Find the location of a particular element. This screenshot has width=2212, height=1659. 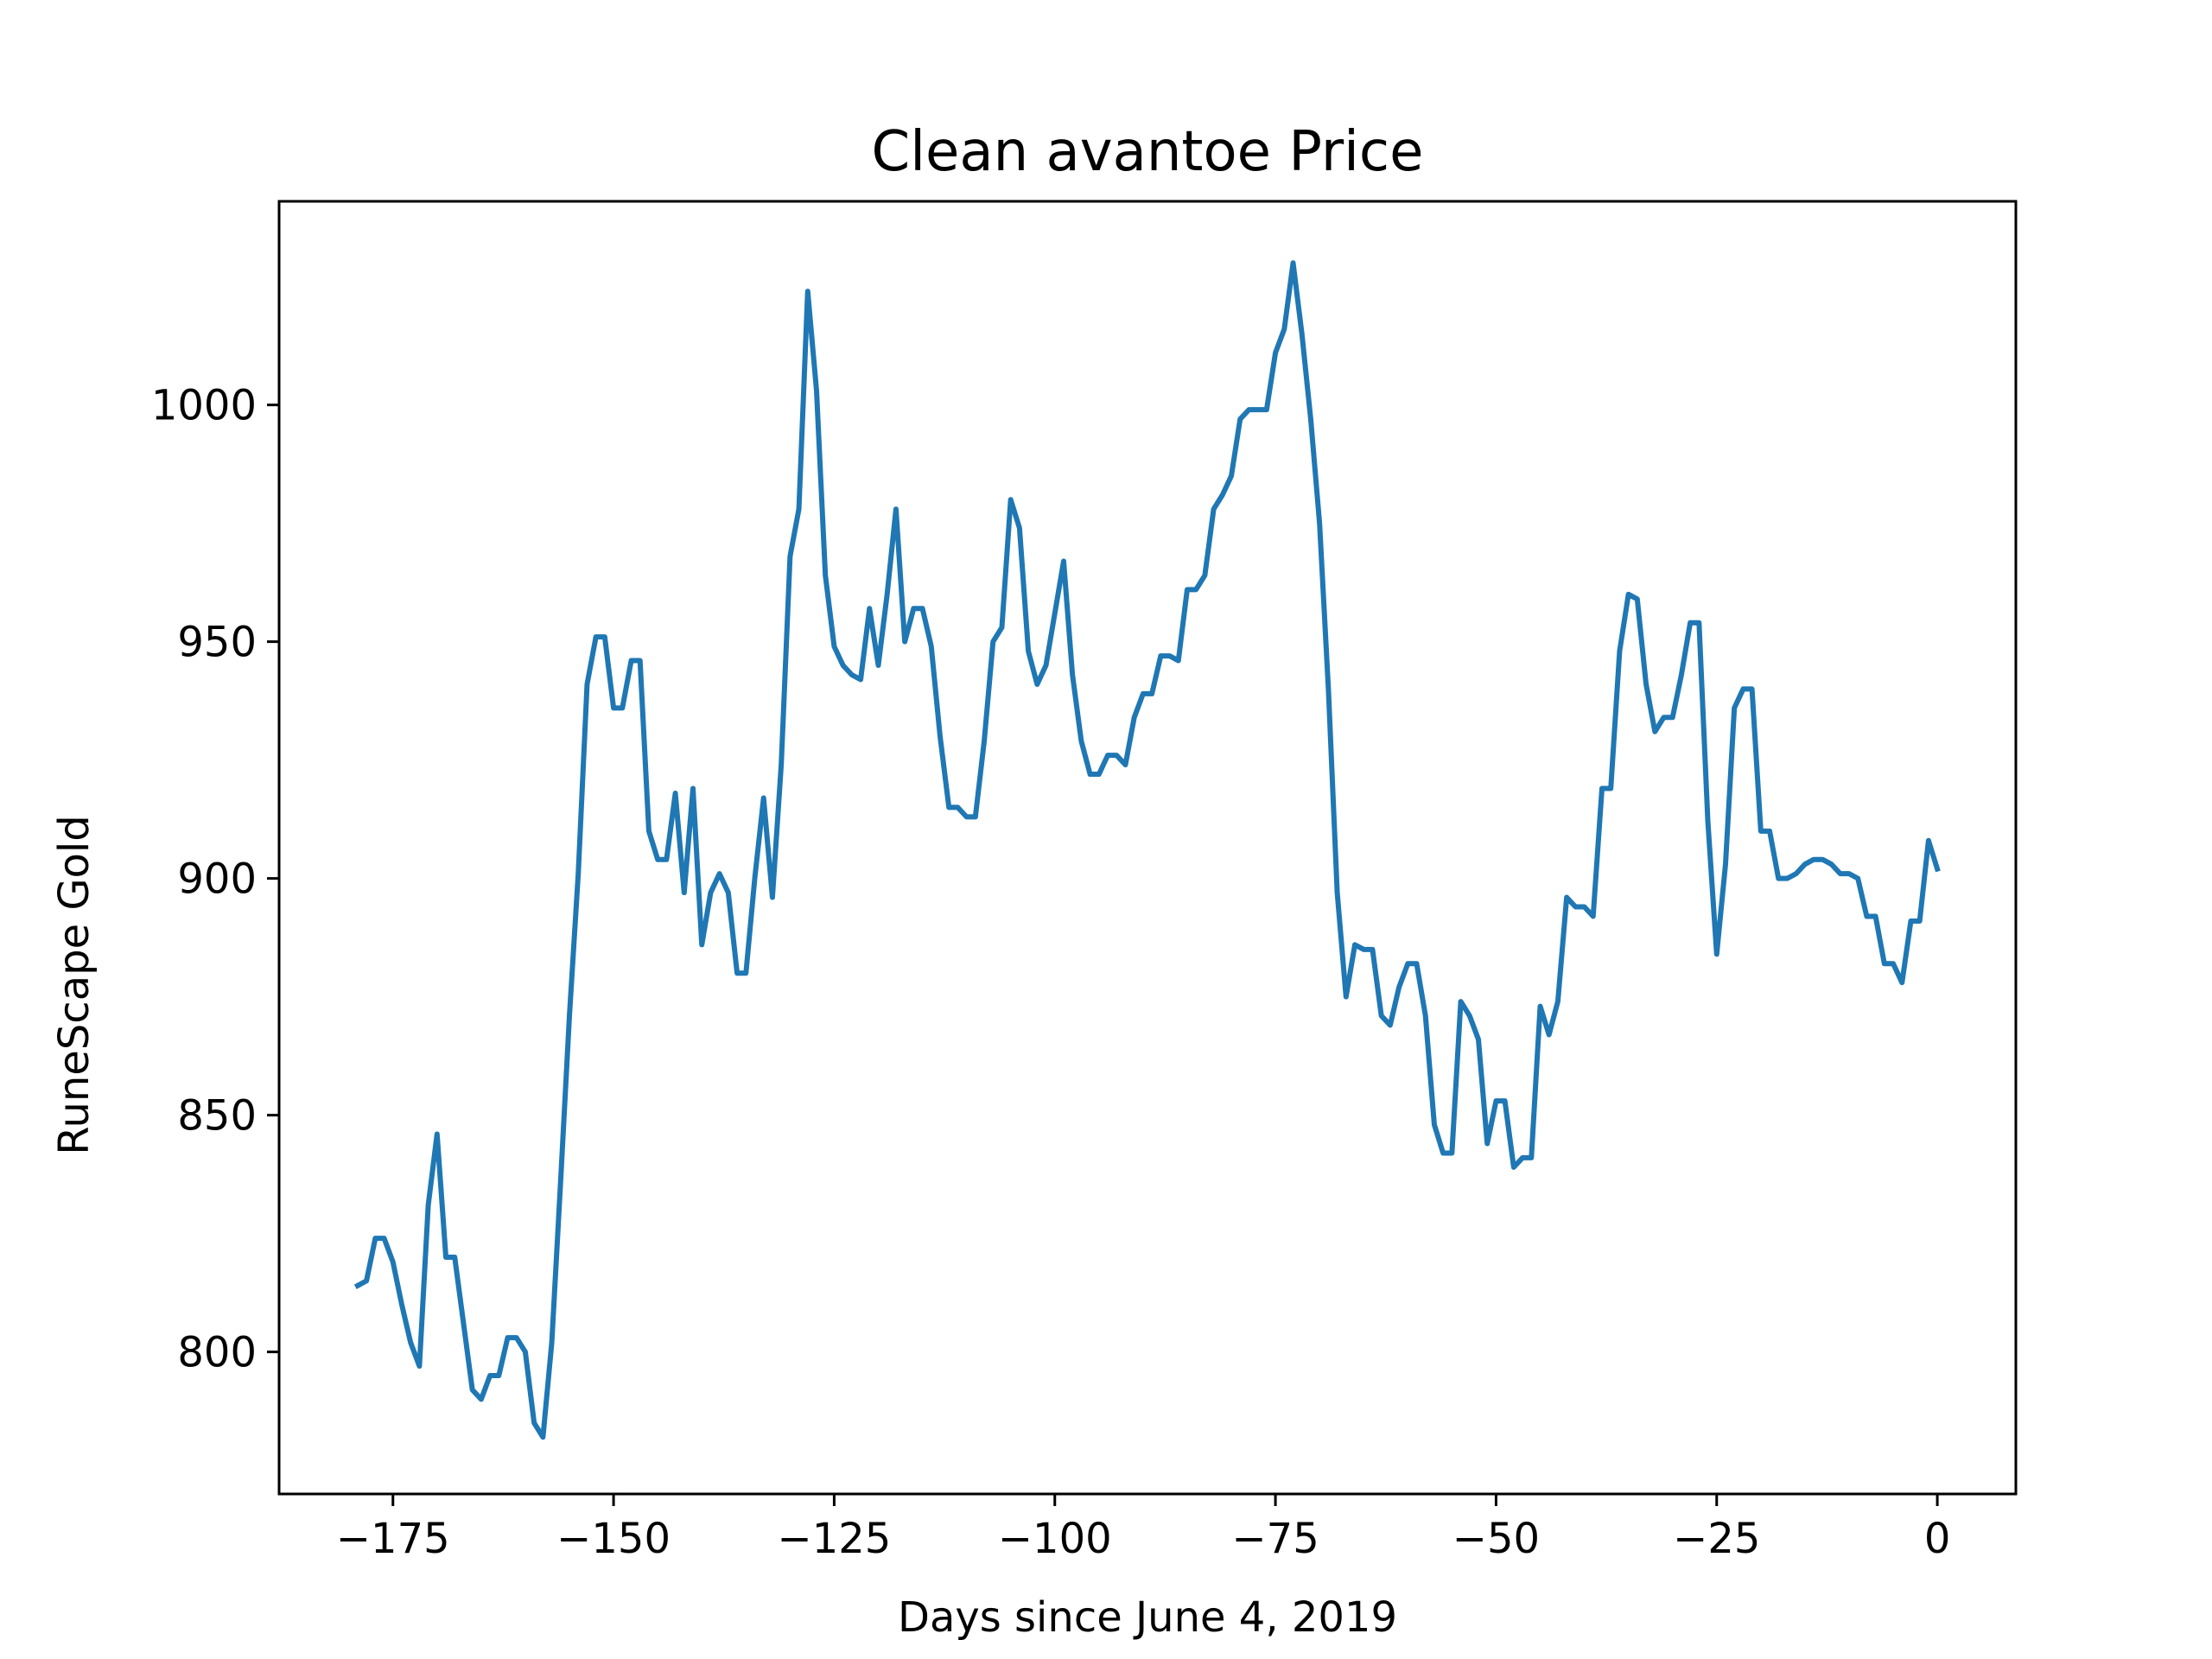

y-tick-label: 950 is located at coordinates (217, 643).